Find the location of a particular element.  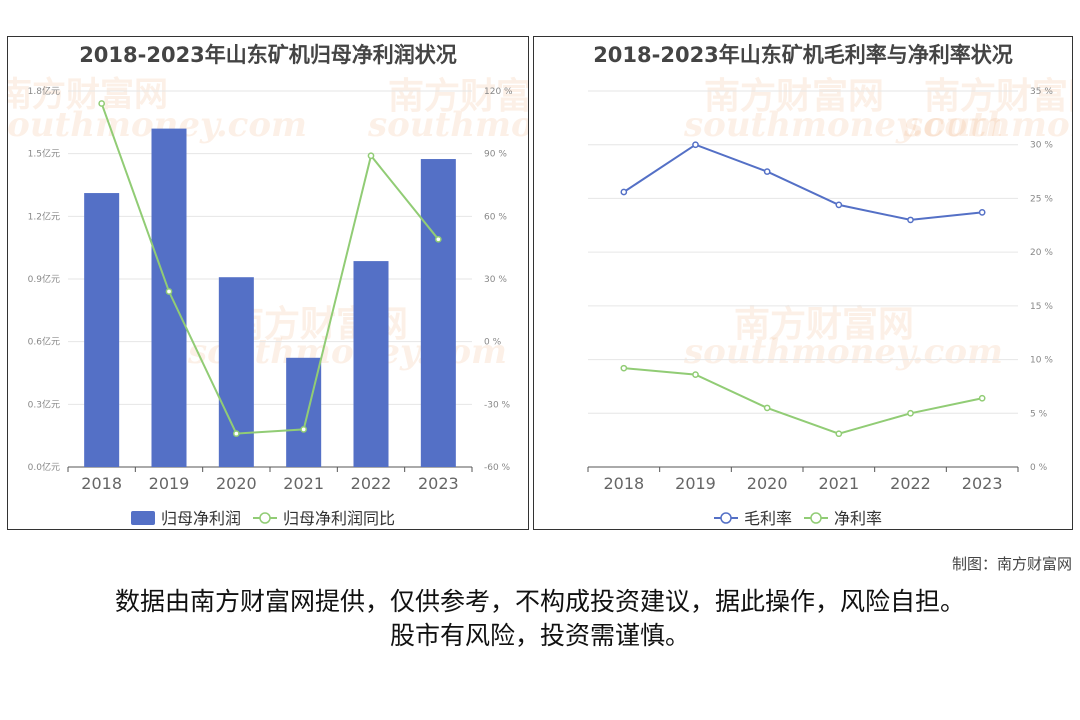

line-series-归母净利润同比 is located at coordinates (270, 269).